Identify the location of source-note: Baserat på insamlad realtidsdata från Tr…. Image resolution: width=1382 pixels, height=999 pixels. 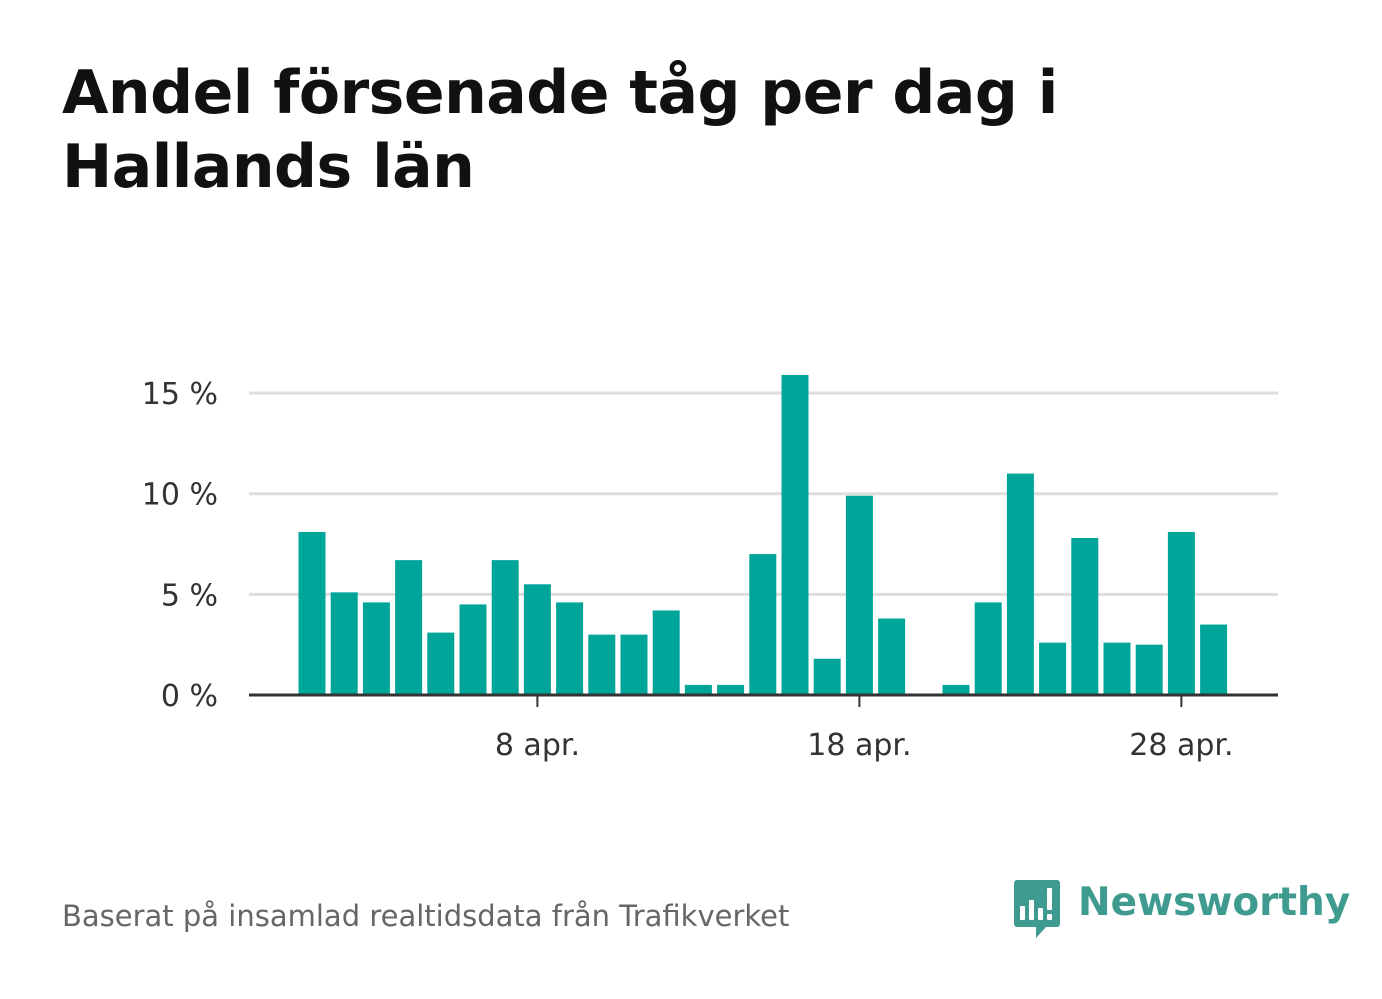
(426, 916).